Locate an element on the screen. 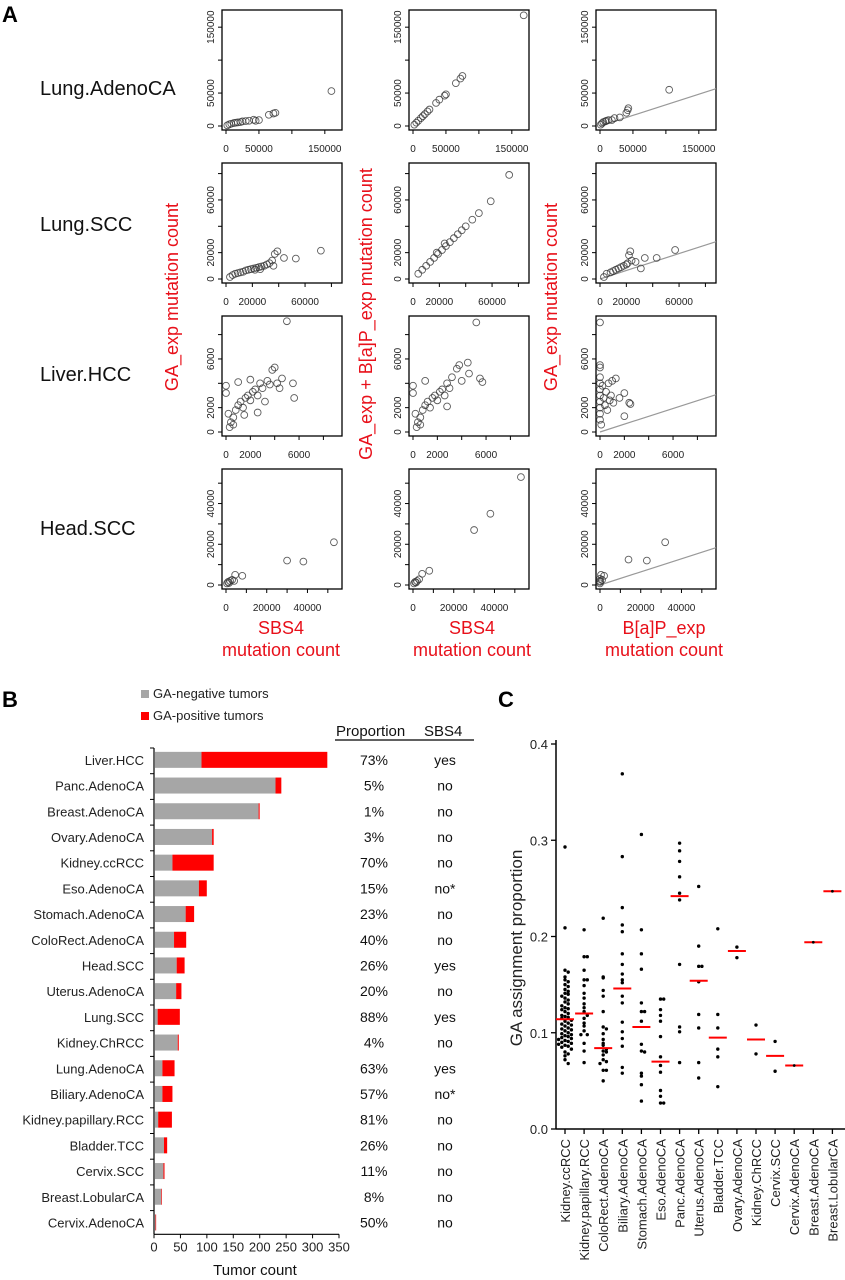 This screenshot has height=1280, width=845. x-tick-label: 150000 is located at coordinates (699, 149).